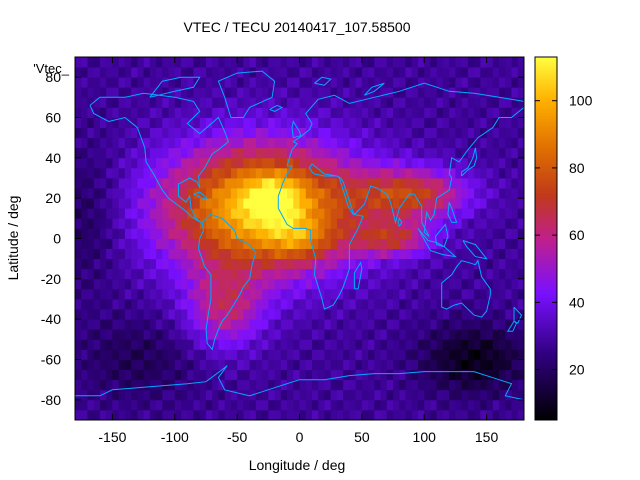  Describe the element at coordinates (237, 437) in the screenshot. I see `x-tick-label: -50` at that location.